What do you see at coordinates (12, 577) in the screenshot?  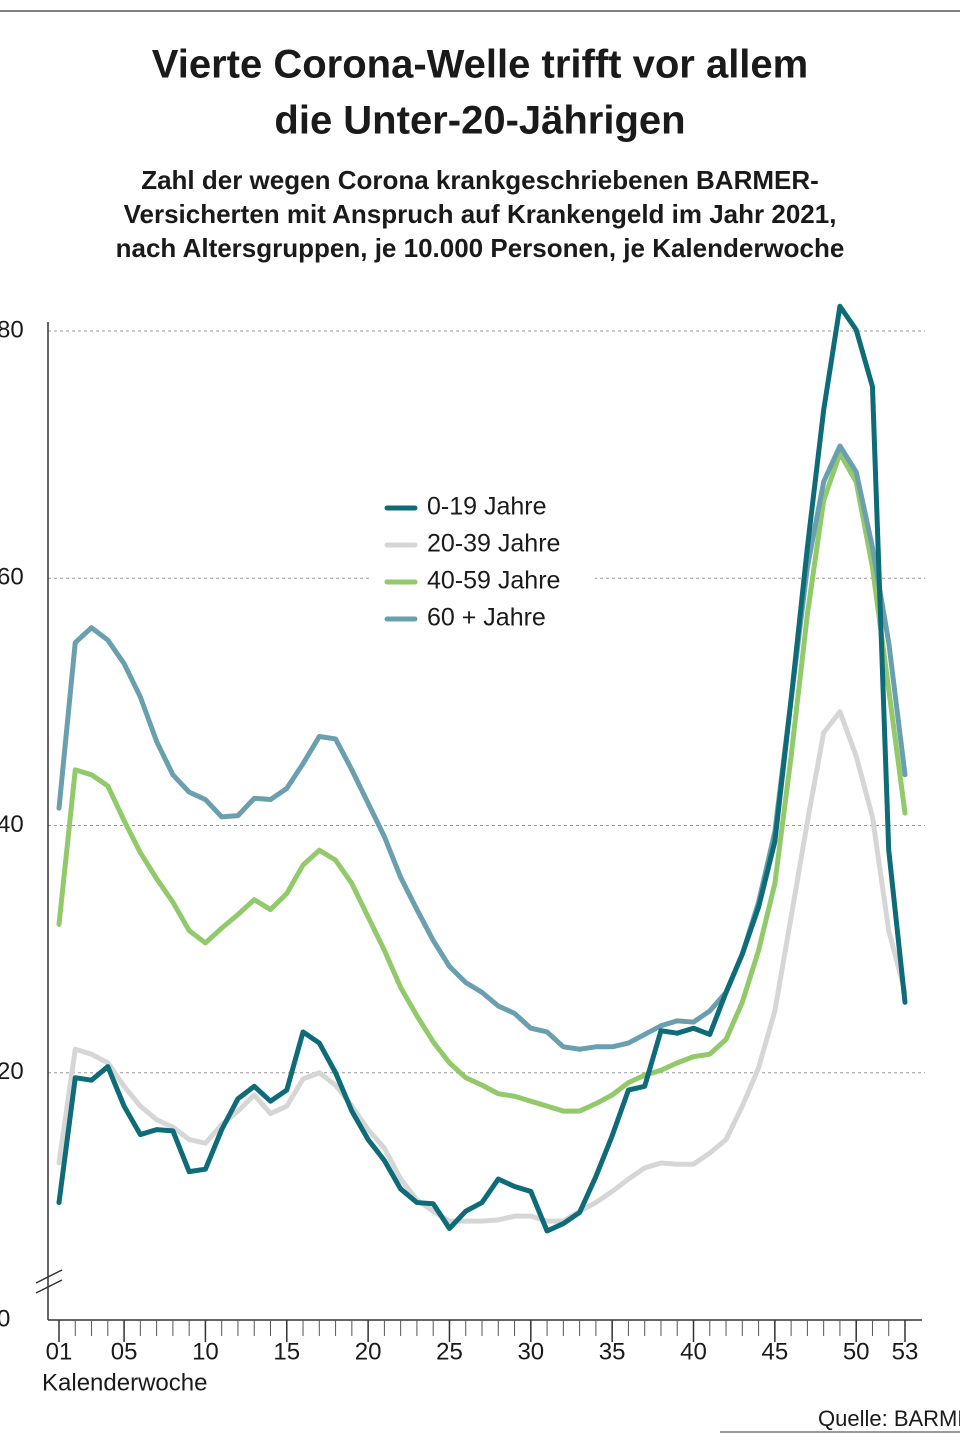 I see `y-tick-label: 60` at bounding box center [12, 577].